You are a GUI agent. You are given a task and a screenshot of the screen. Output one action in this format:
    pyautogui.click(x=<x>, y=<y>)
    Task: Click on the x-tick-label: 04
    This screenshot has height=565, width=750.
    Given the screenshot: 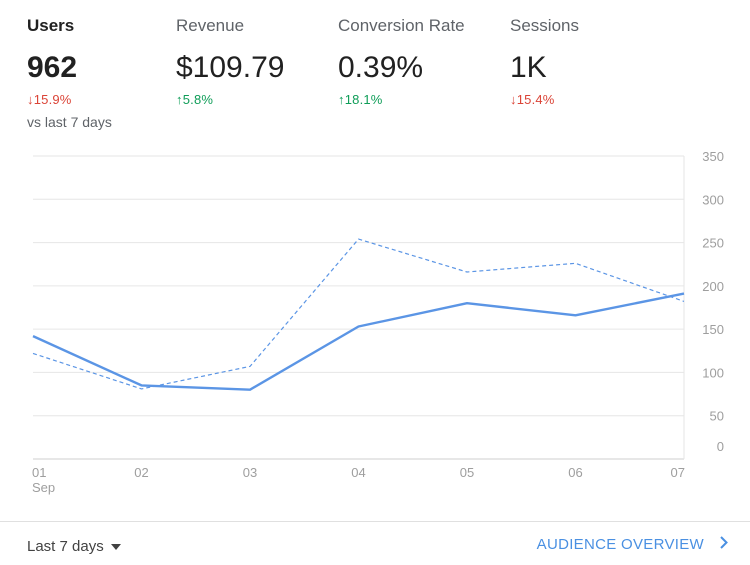 What is the action you would take?
    pyautogui.click(x=358, y=472)
    